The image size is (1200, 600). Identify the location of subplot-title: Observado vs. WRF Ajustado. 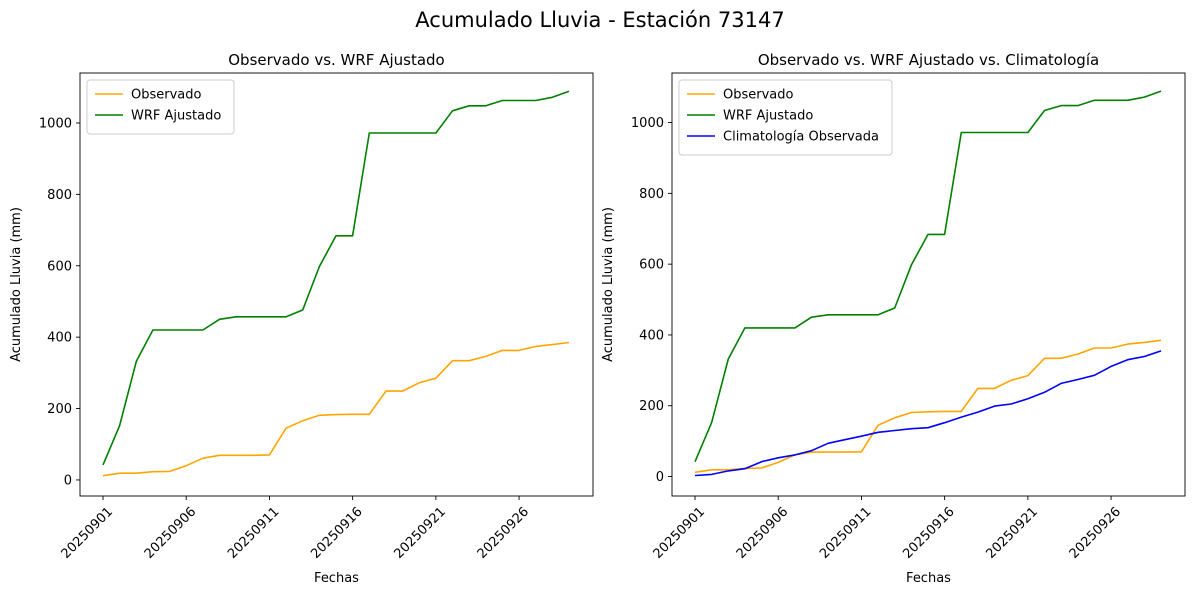
(336, 60).